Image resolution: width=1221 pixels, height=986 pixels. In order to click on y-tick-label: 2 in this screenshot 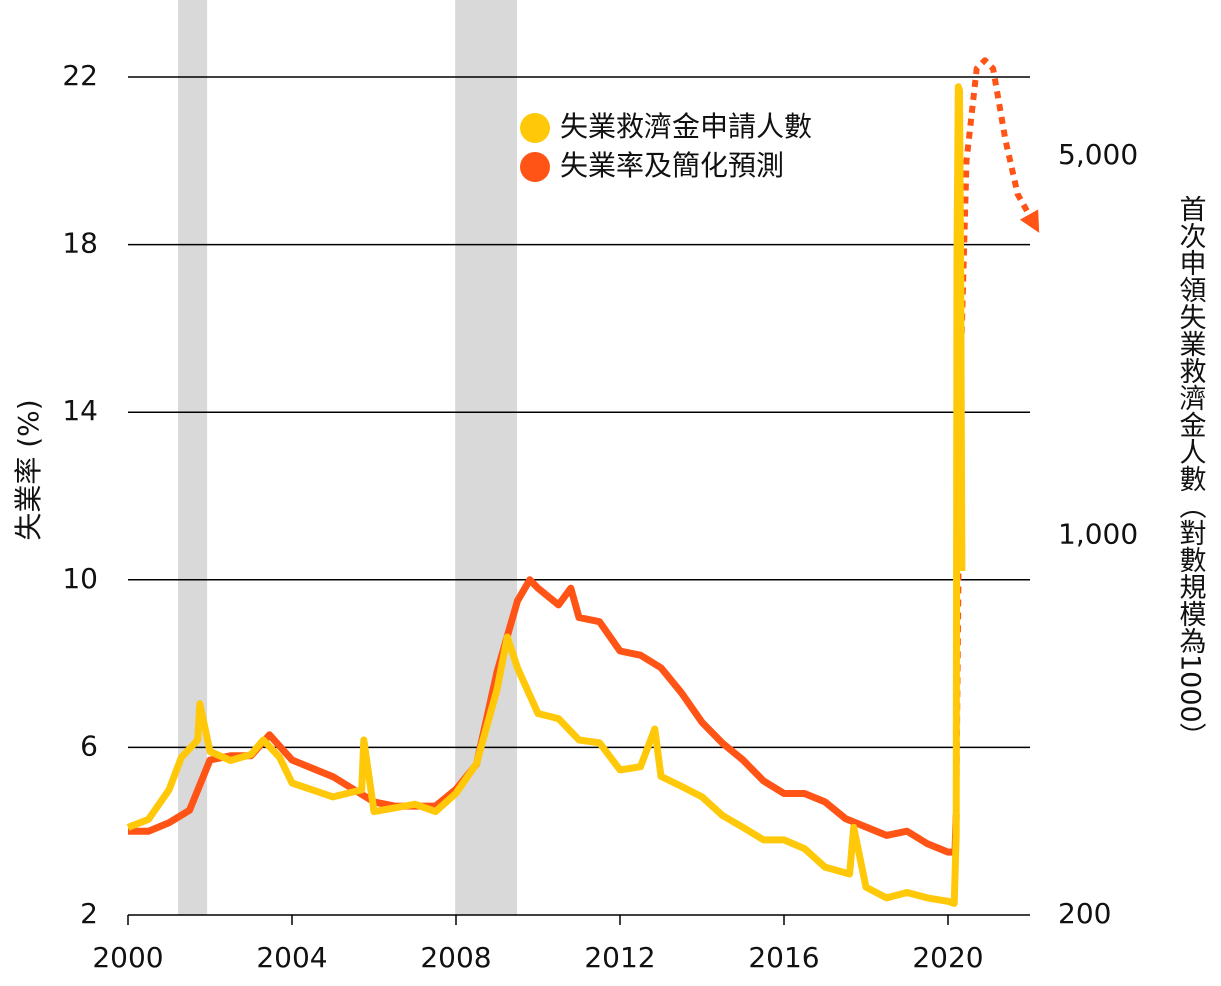, I will do `click(89, 913)`.